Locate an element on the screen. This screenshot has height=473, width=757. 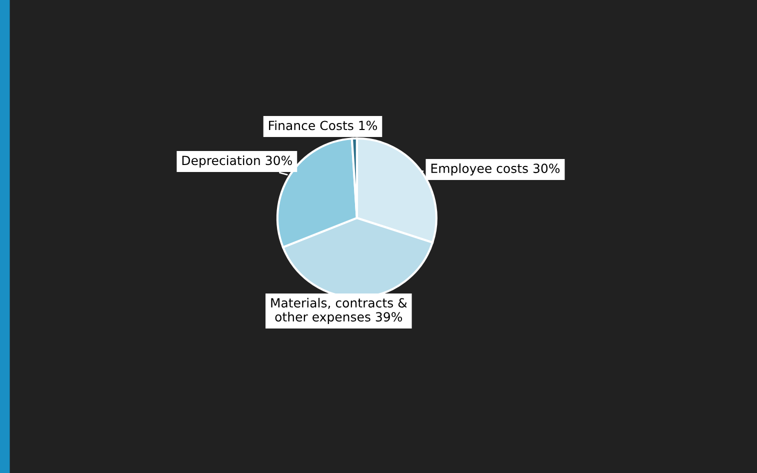
slice-label: Finance Costs 1% is located at coordinates (323, 125).